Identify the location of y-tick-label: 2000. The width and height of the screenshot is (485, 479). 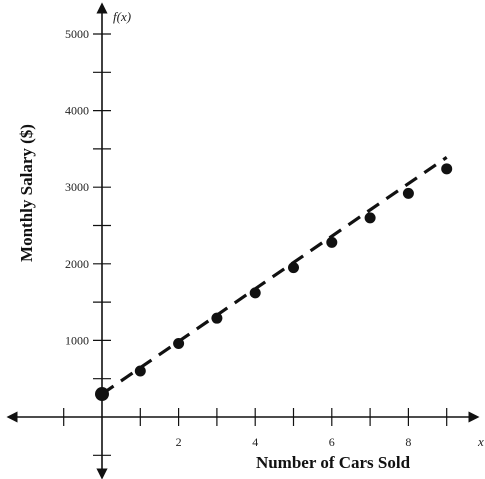
(77, 264).